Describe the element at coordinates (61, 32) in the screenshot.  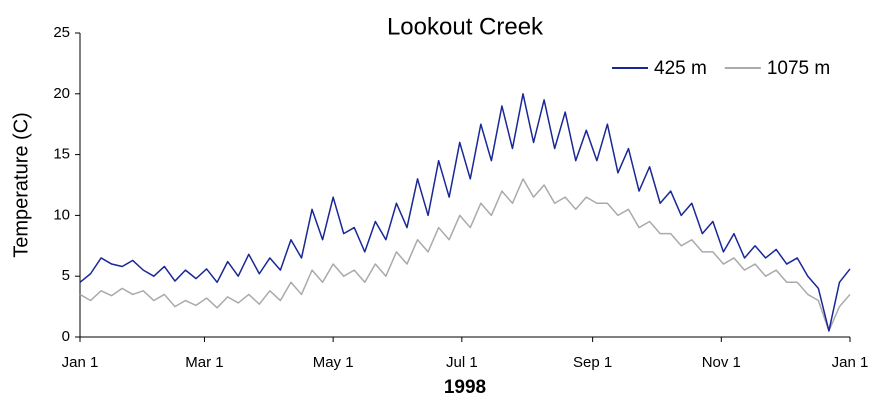
I see `y-tick-label: 25` at that location.